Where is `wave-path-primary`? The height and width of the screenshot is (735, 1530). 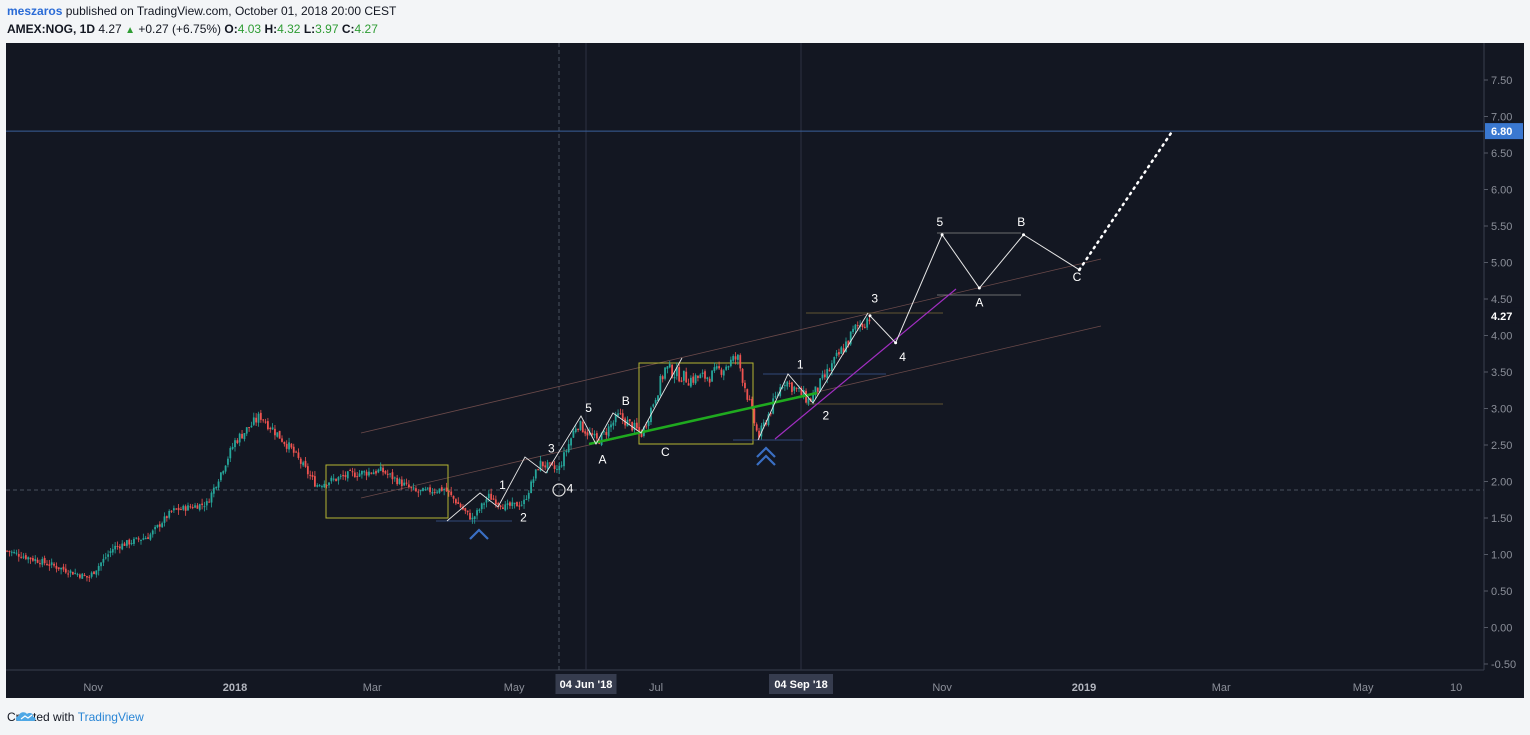 wave-path-primary is located at coordinates (564, 439).